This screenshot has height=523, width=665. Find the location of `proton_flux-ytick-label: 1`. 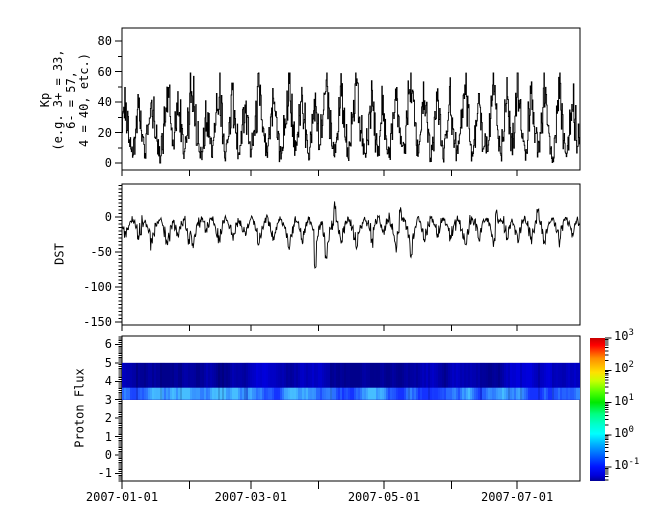

proton_flux-ytick-label: 1 is located at coordinates (108, 436).